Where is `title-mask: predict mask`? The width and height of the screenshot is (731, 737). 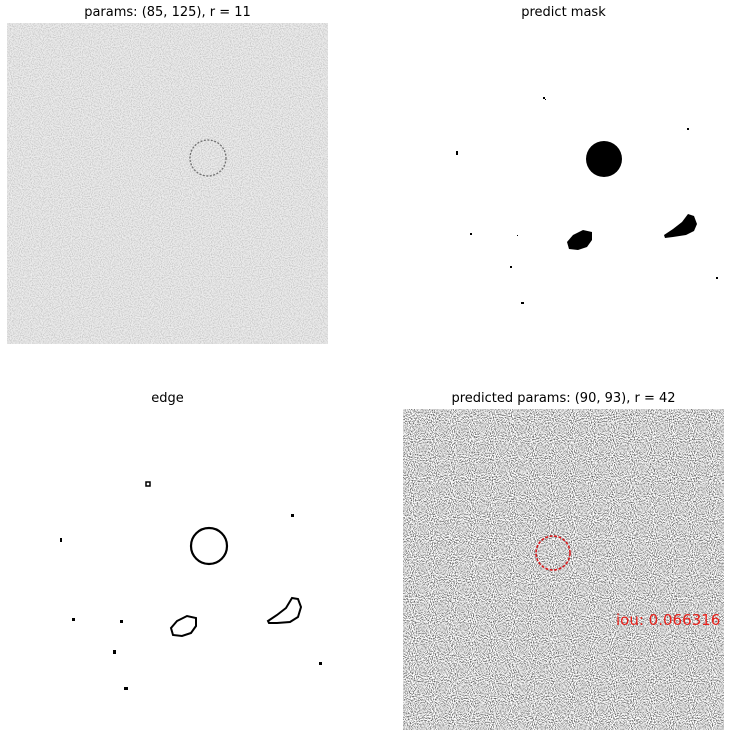 title-mask: predict mask is located at coordinates (563, 12).